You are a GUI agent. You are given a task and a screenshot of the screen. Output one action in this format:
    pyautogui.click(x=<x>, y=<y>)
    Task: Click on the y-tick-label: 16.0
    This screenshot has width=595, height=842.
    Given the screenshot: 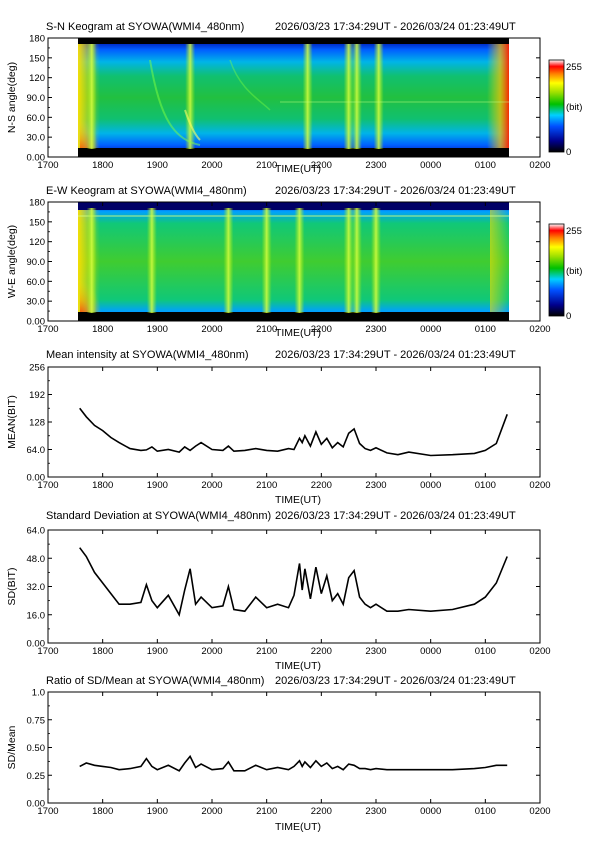 What is the action you would take?
    pyautogui.click(x=36, y=615)
    